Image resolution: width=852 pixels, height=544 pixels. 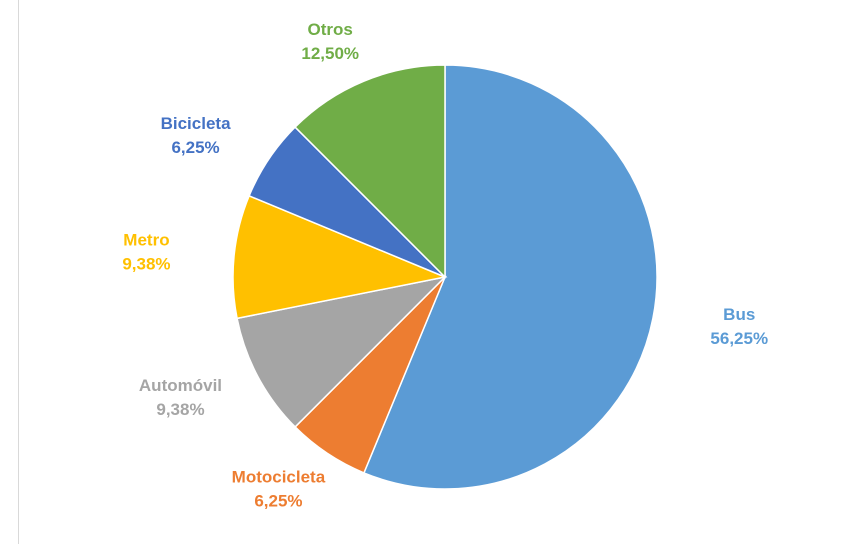 What do you see at coordinates (146, 239) in the screenshot?
I see `slice-name: Metro` at bounding box center [146, 239].